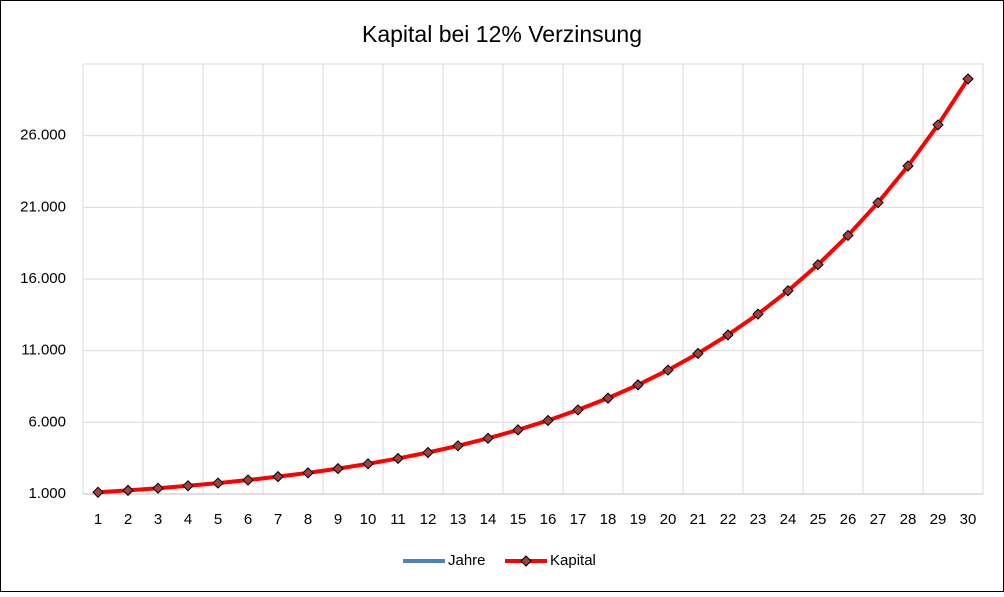 This screenshot has width=1004, height=597. What do you see at coordinates (158, 519) in the screenshot?
I see `x-tick-label: 3` at bounding box center [158, 519].